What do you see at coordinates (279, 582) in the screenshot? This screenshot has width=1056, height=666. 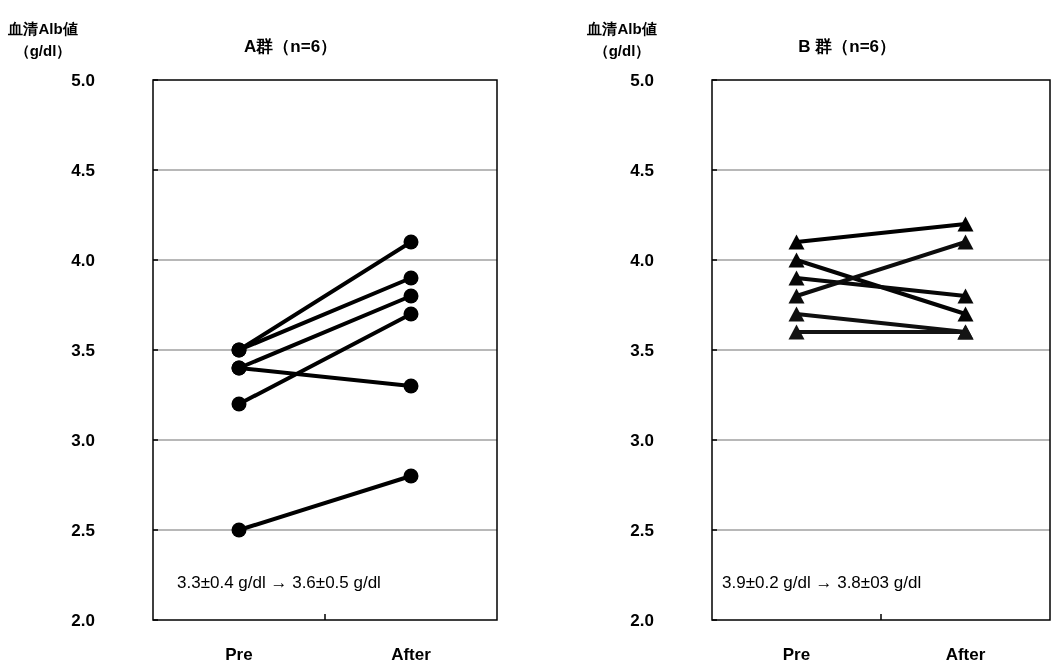 I see `annotation: 3.3±0.4 g/dl → 3.6±0.5 g/dl` at bounding box center [279, 582].